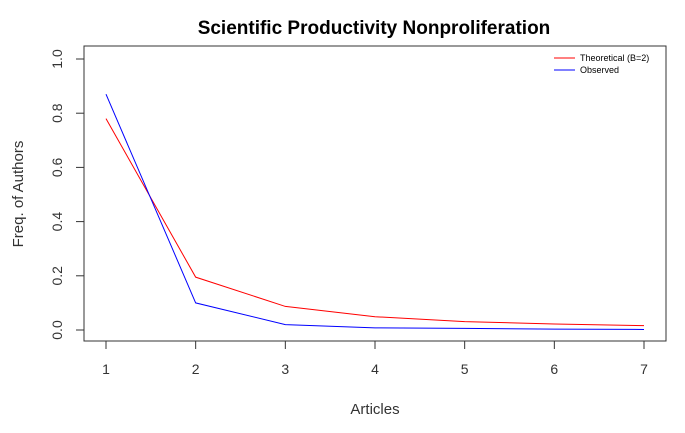  I want to click on legend: Theoretical (B=2) Observed, so click(601, 64).